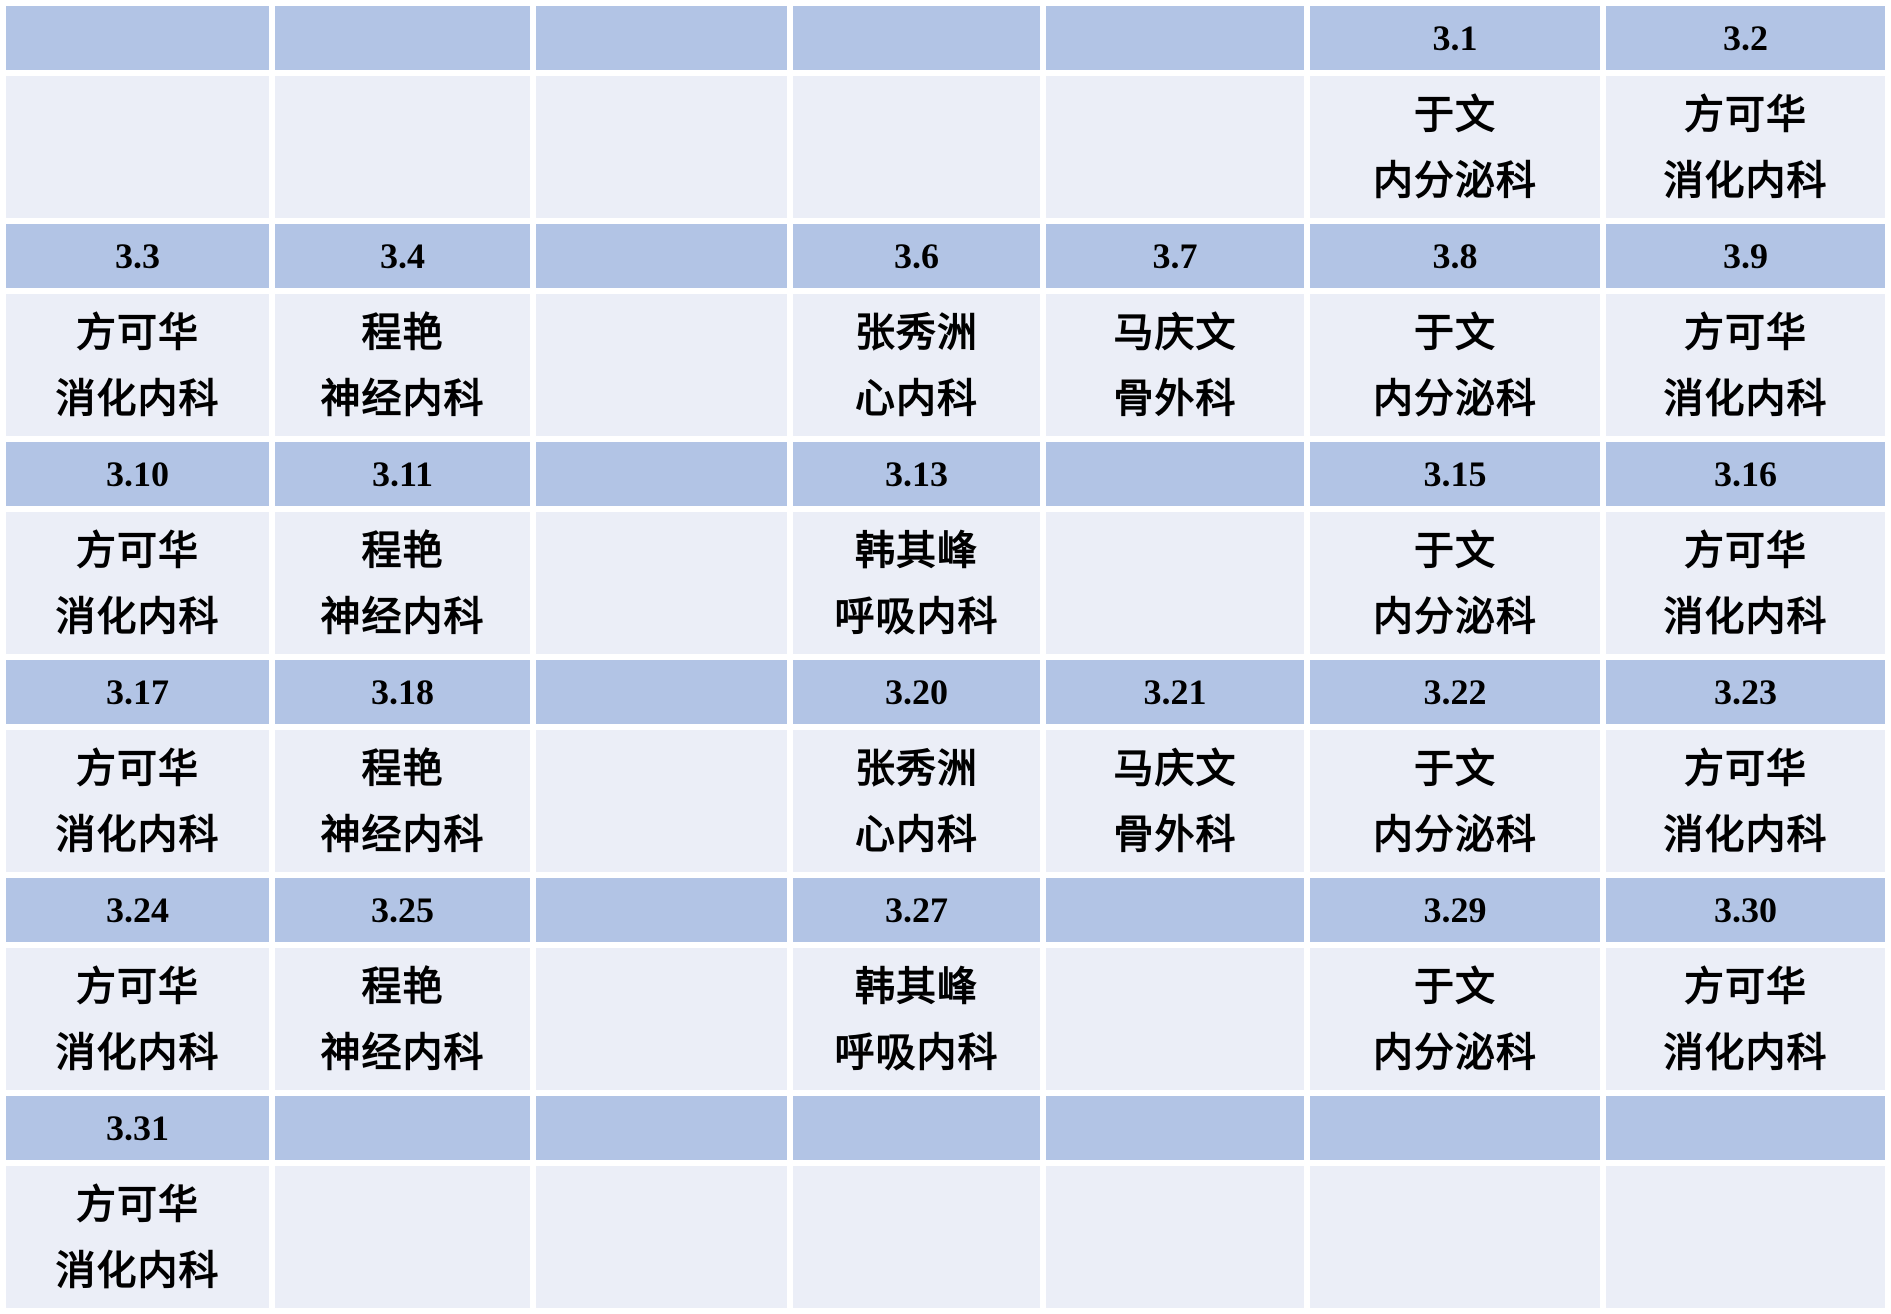 This screenshot has height=1314, width=1891. I want to click on date-cell: 3.24, so click(137, 910).